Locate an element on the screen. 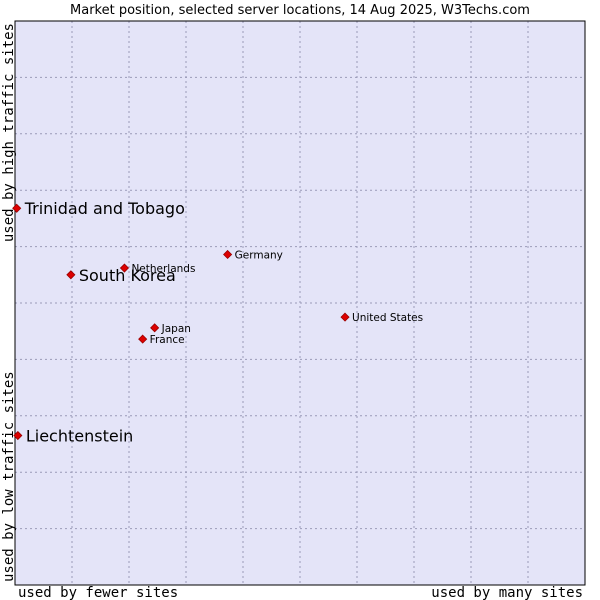 The width and height of the screenshot is (600, 600). point-netherlands is located at coordinates (124, 268).